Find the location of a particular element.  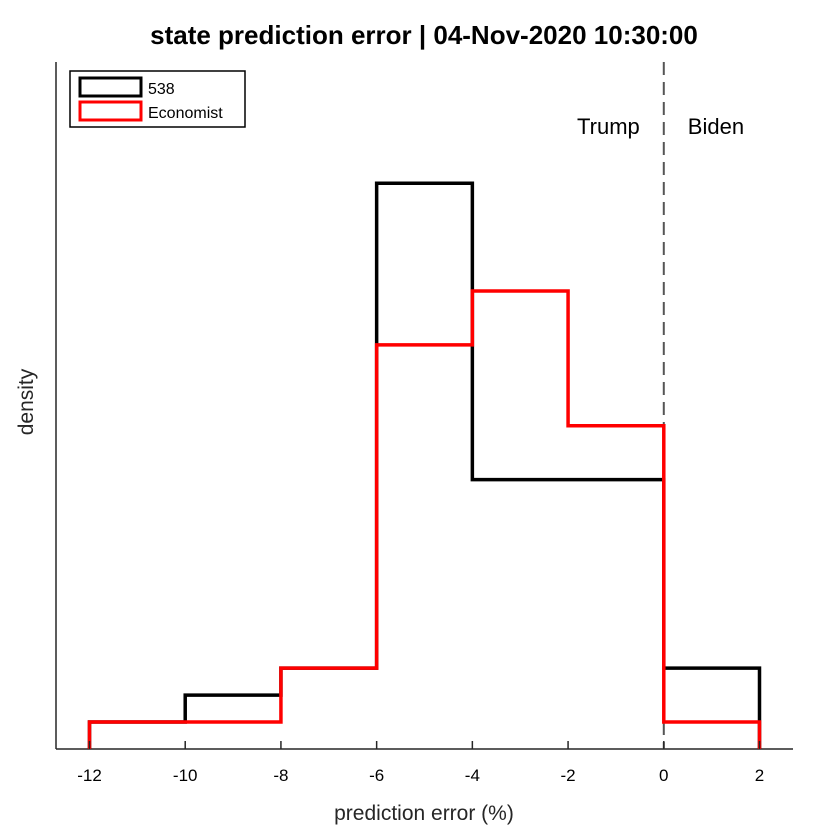

legend: 538 Economist is located at coordinates (157, 99).